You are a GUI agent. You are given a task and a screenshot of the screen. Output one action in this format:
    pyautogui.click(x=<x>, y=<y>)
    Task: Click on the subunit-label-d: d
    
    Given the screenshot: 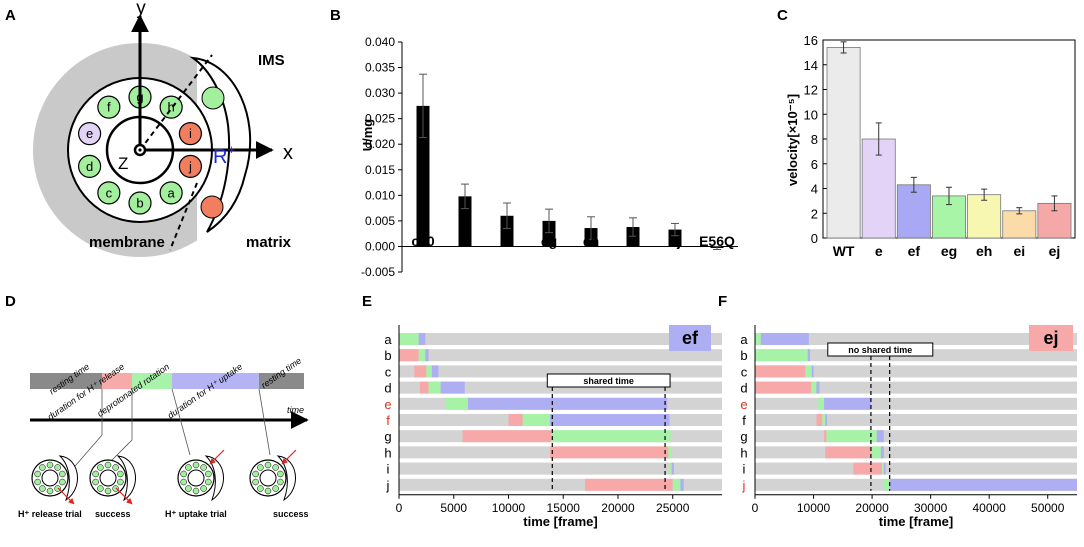 What is the action you would take?
    pyautogui.click(x=89, y=166)
    